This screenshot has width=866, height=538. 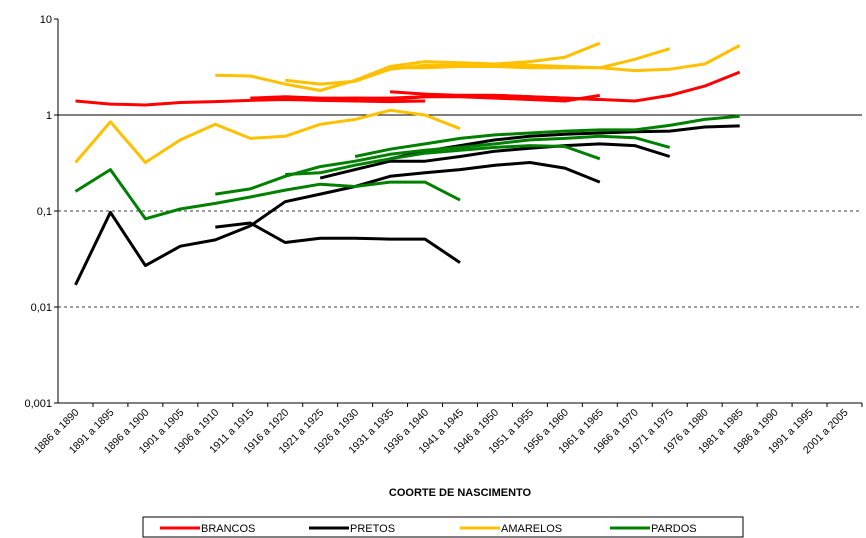 I want to click on legend-box, so click(x=443, y=527).